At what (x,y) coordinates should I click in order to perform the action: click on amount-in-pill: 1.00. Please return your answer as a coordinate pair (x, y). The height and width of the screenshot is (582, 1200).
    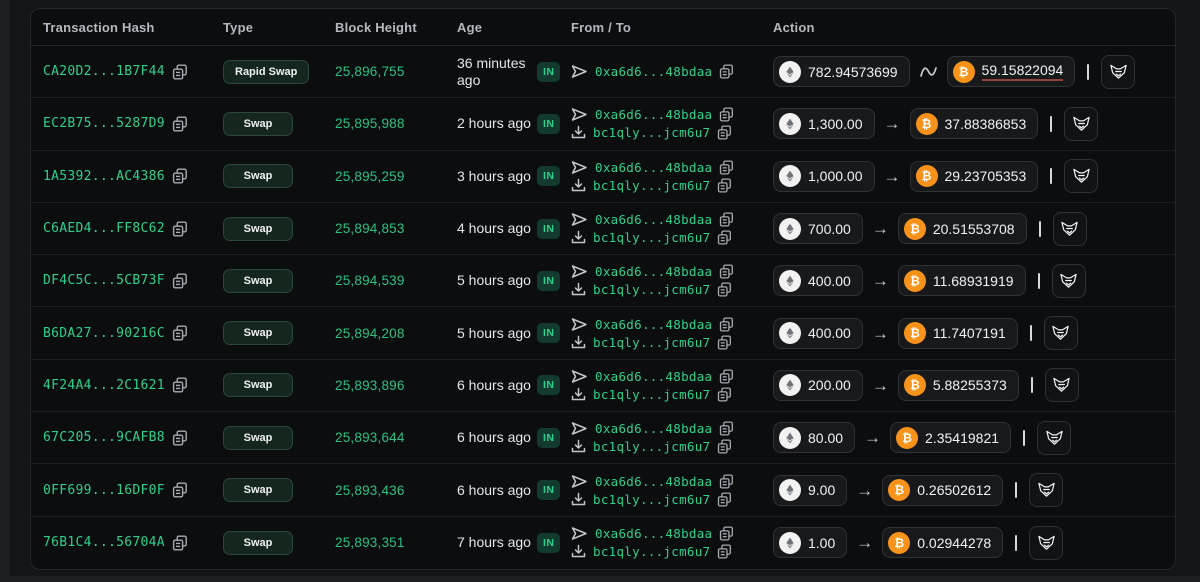
    Looking at the image, I should click on (810, 543).